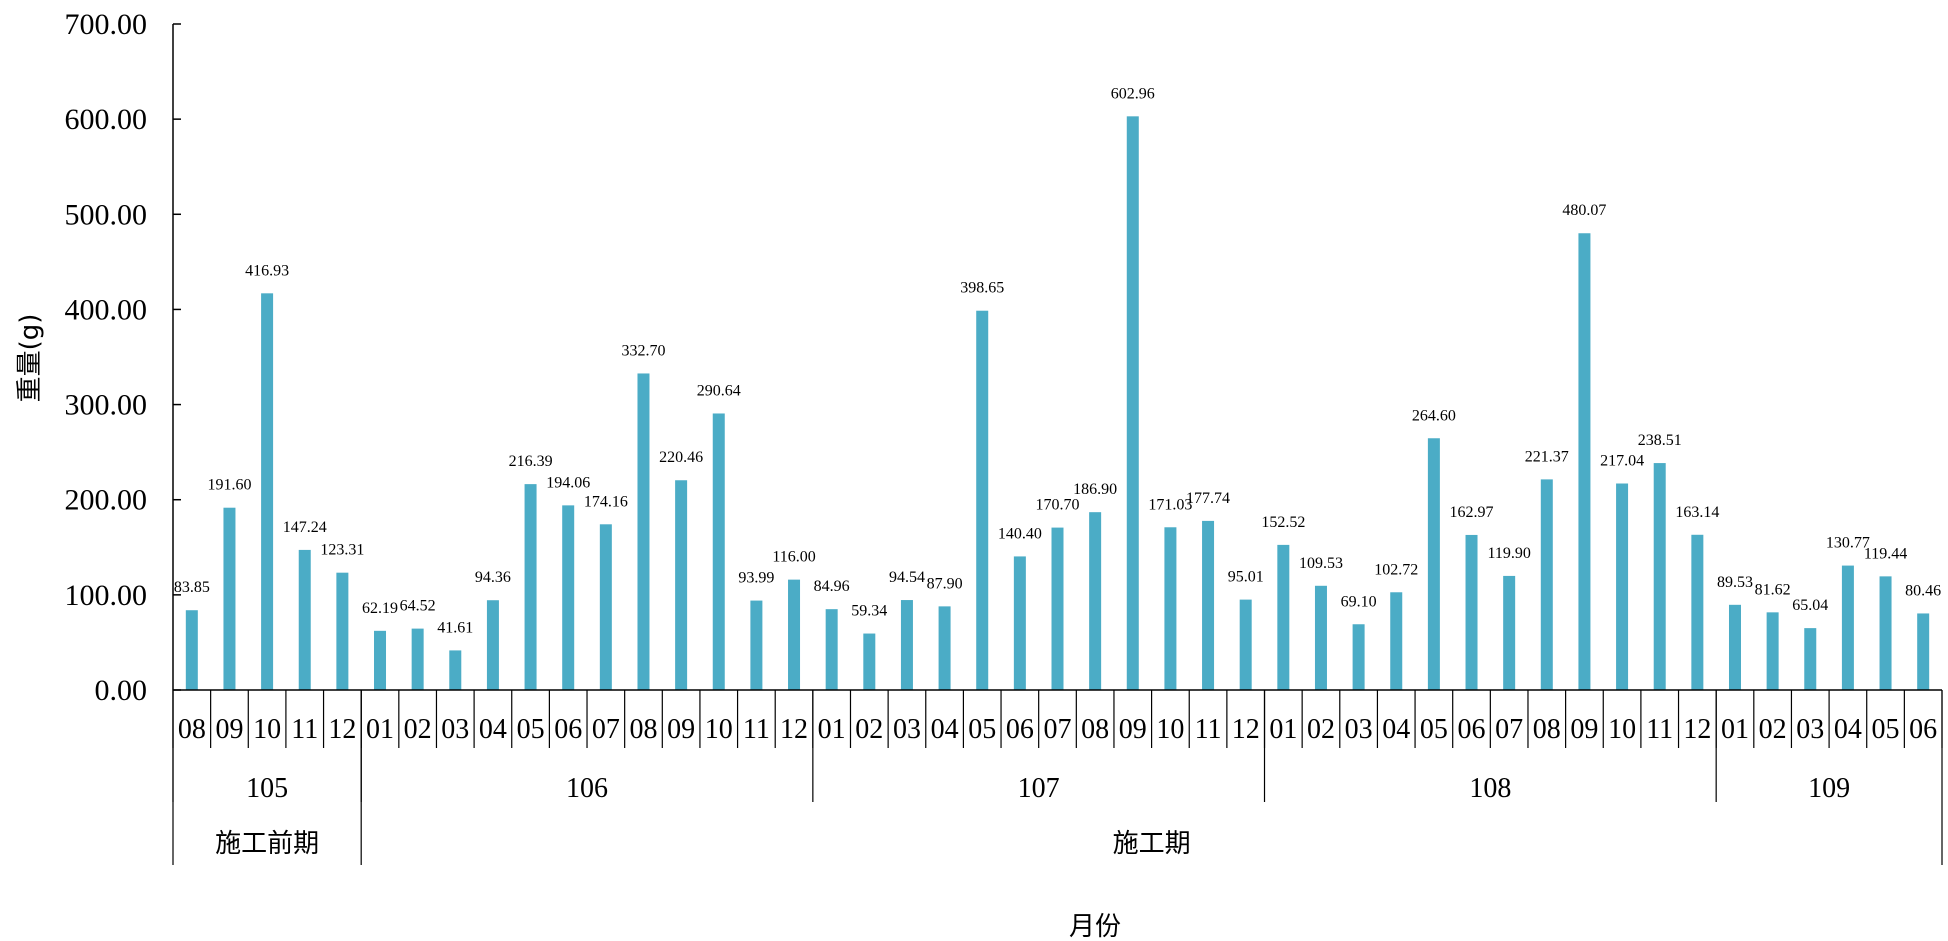 The width and height of the screenshot is (1948, 941). I want to click on y-tick-label: 400.00, so click(106, 309).